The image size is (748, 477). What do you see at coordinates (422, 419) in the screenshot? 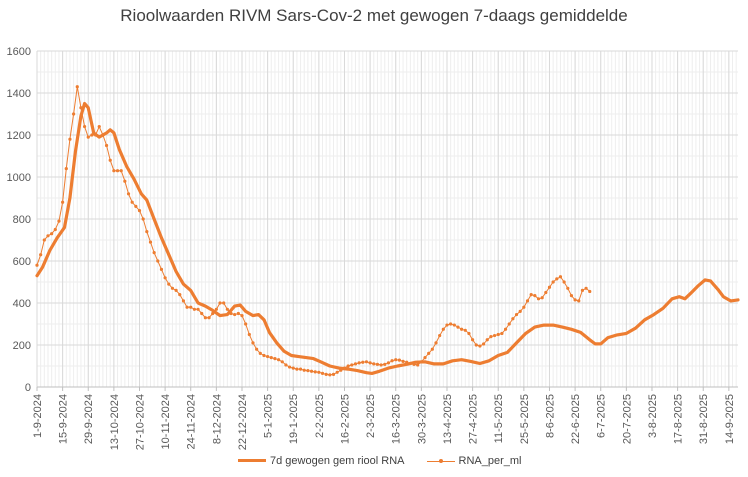
I see `x-tick-label: 30-3-2025` at bounding box center [422, 419].